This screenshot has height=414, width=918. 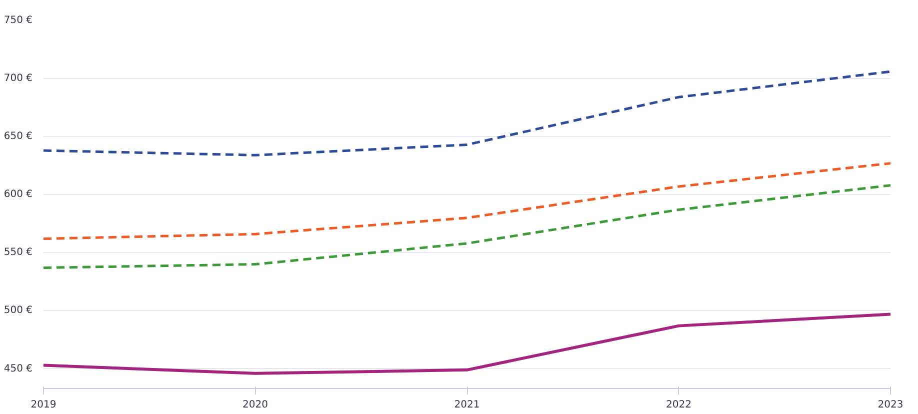 What do you see at coordinates (18, 368) in the screenshot?
I see `y-tick-label: 450 €` at bounding box center [18, 368].